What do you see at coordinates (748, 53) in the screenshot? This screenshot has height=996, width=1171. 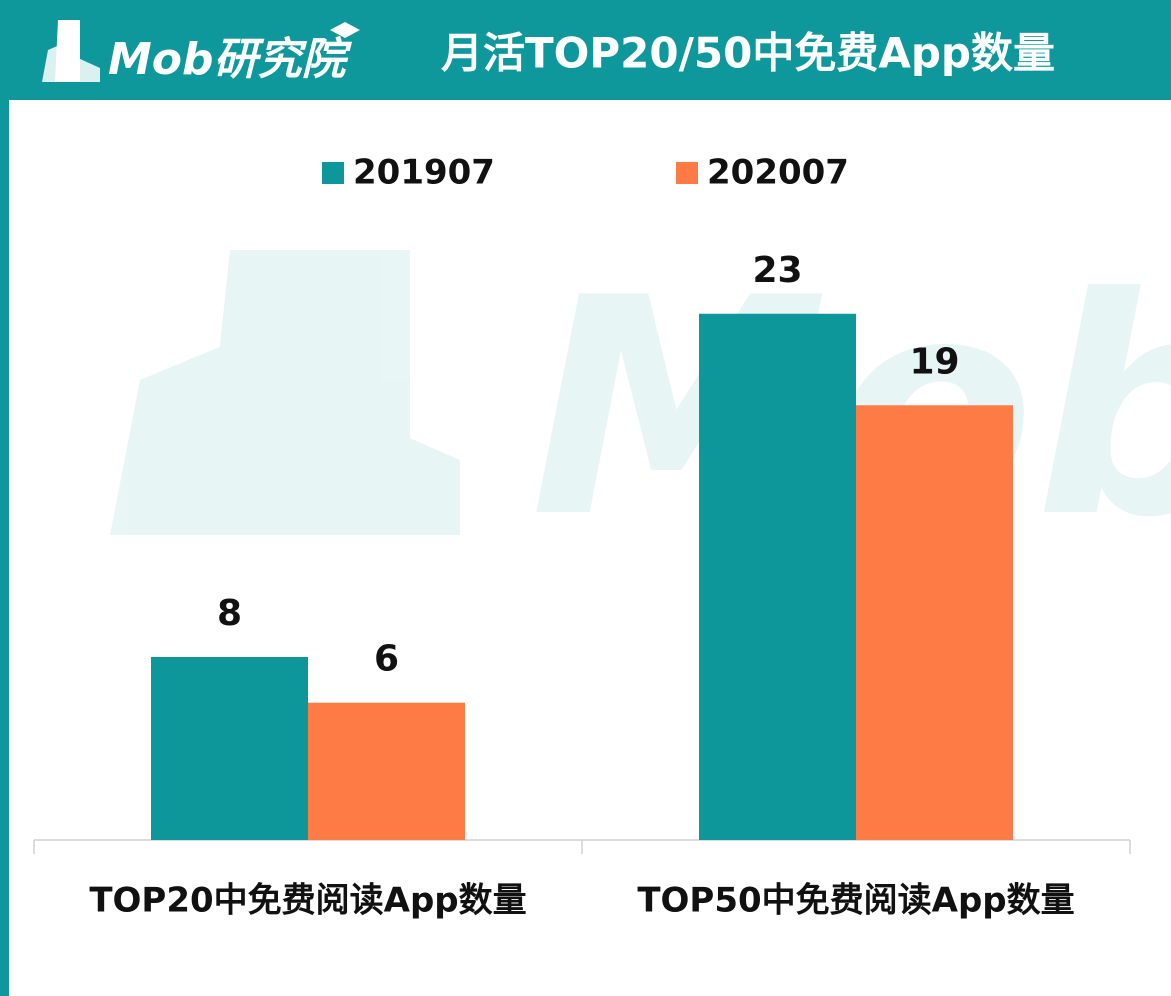 I see `chart-title: 月活TOP20/50中免费App数量` at bounding box center [748, 53].